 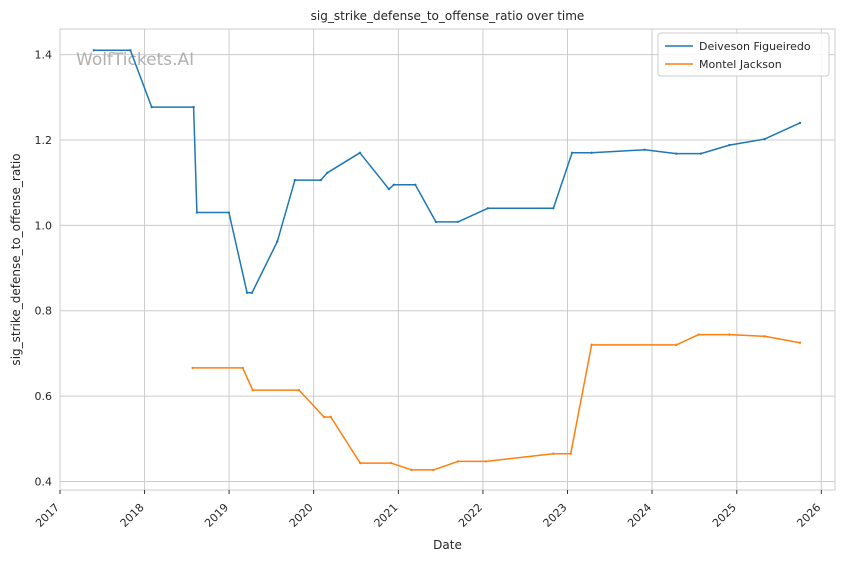 I want to click on y-tick-label: 1.2, so click(x=44, y=140).